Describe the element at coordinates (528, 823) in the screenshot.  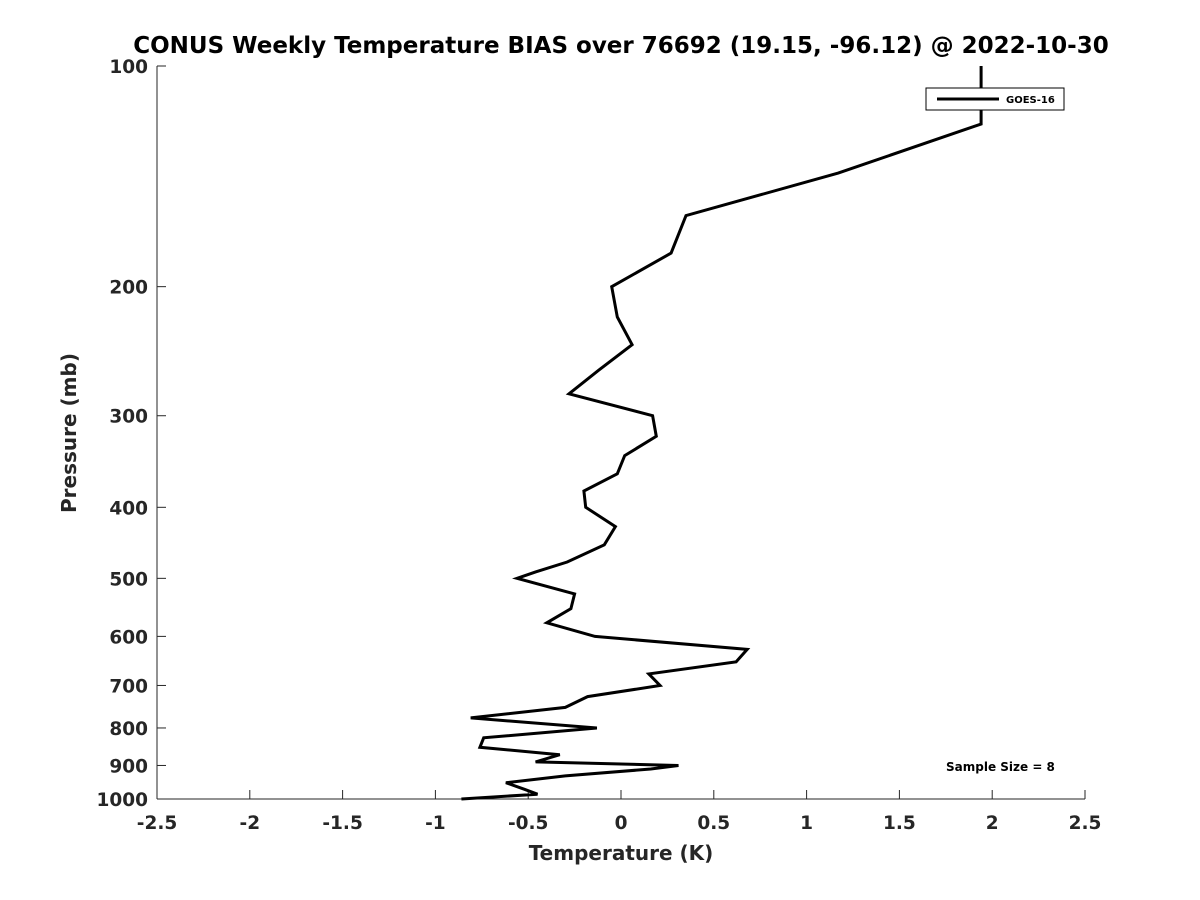
I see `x-tick-label: -0.5` at that location.